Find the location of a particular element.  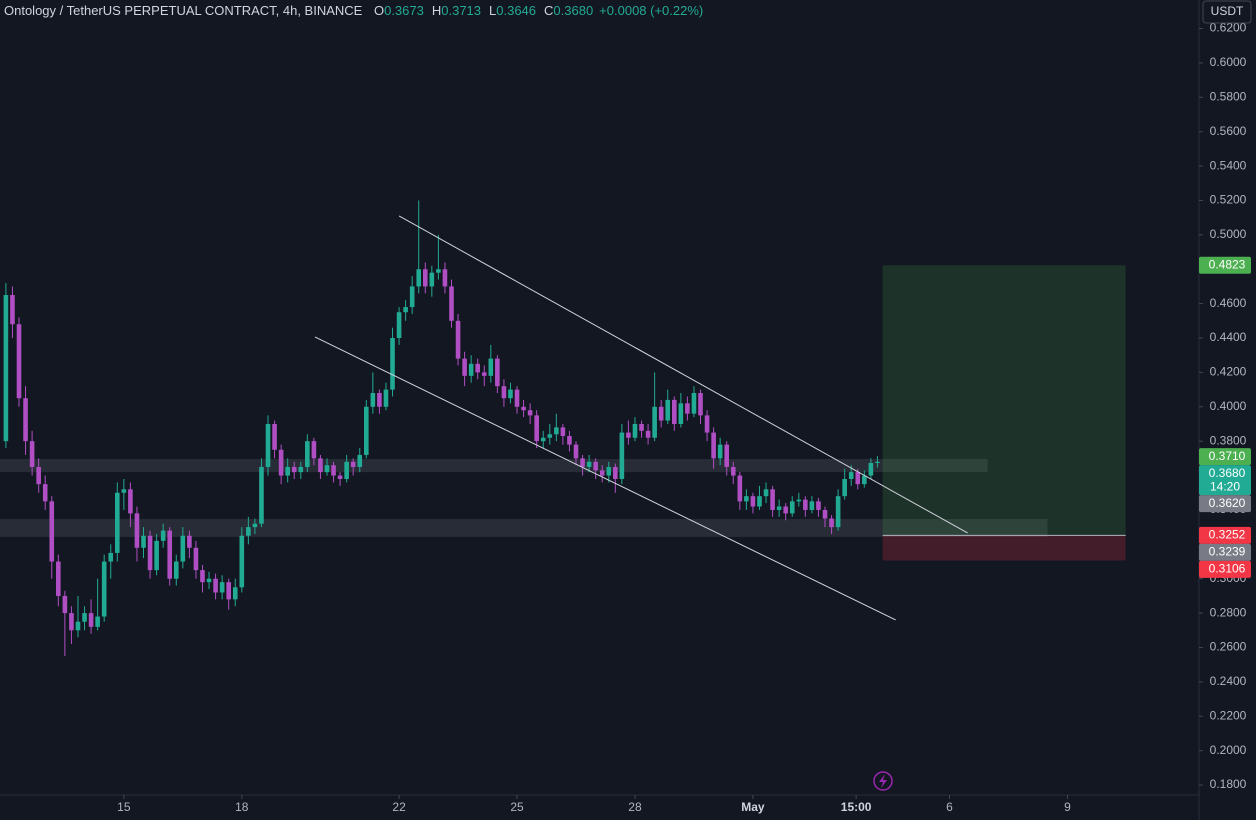

y-tick-label: 0.5400 is located at coordinates (1228, 165).